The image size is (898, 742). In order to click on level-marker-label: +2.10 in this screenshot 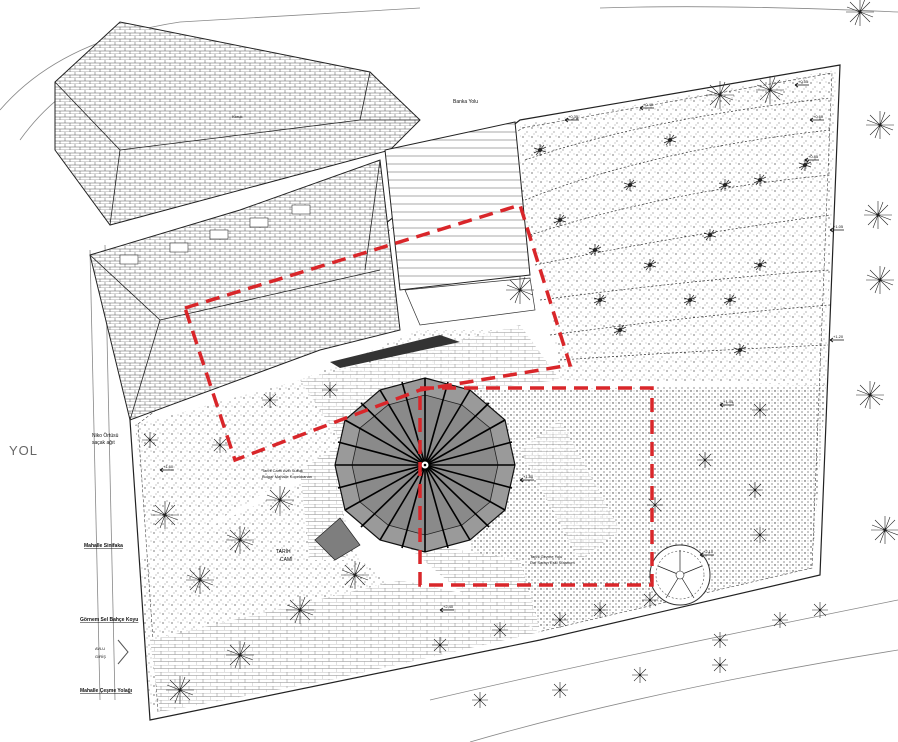, I will do `click(708, 551)`.